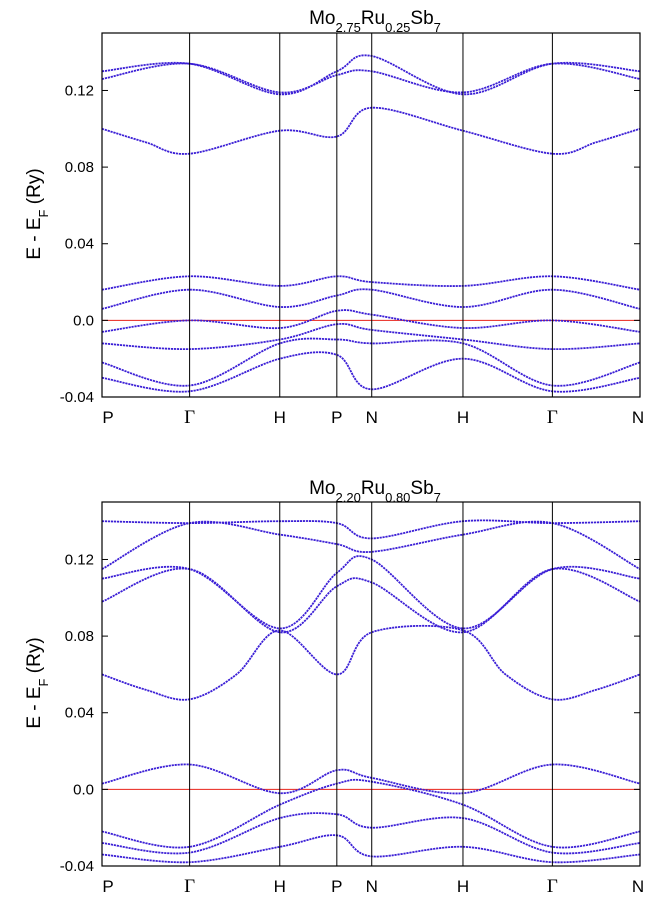 The width and height of the screenshot is (648, 903). What do you see at coordinates (375, 21) in the screenshot?
I see `panel-title: Mo2.75Ru0.25Sb7` at bounding box center [375, 21].